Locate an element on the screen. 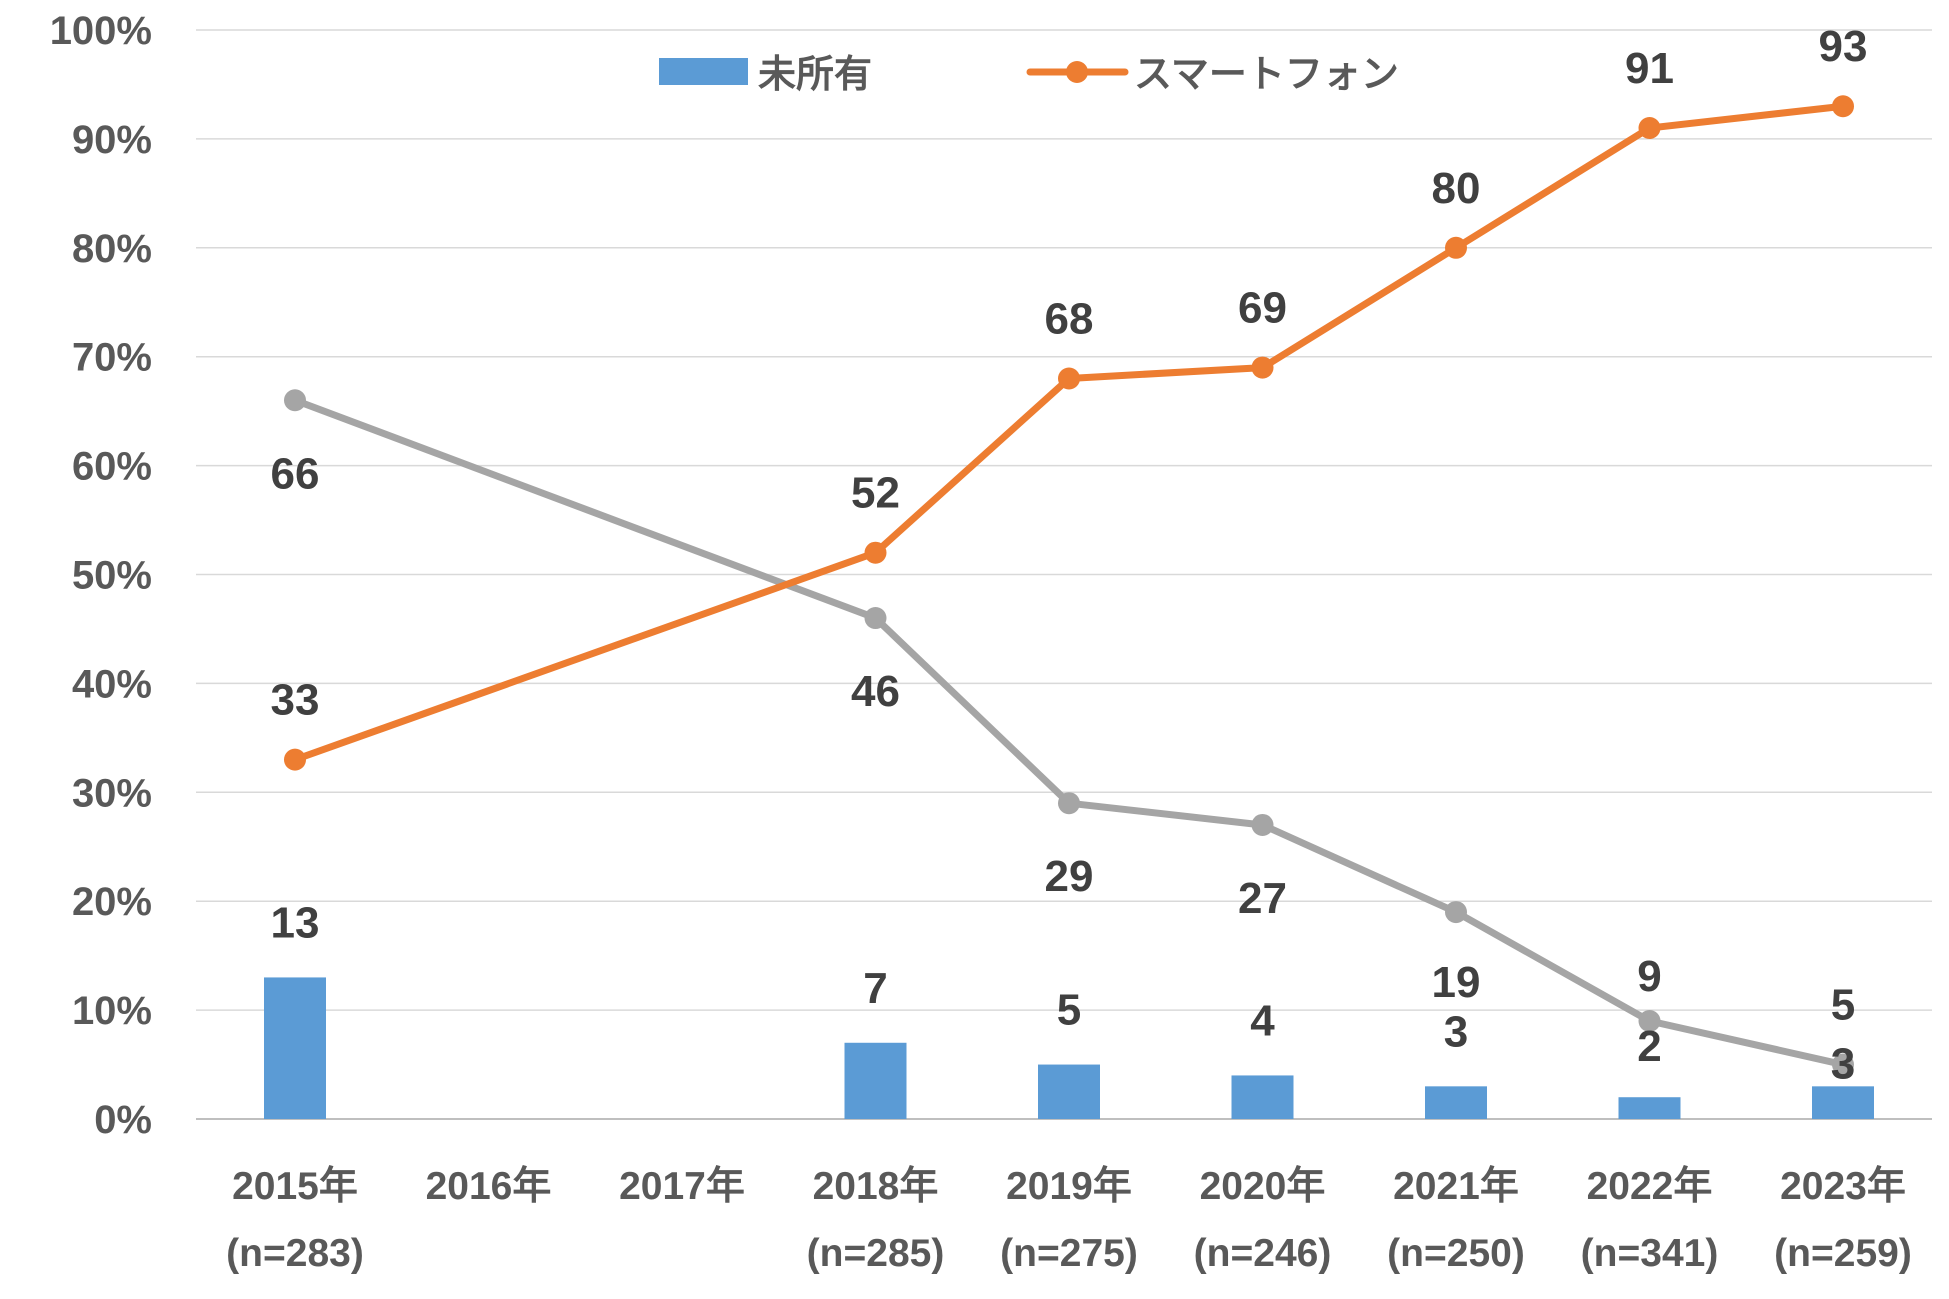  y-tick-label: 90% is located at coordinates (112, 140).